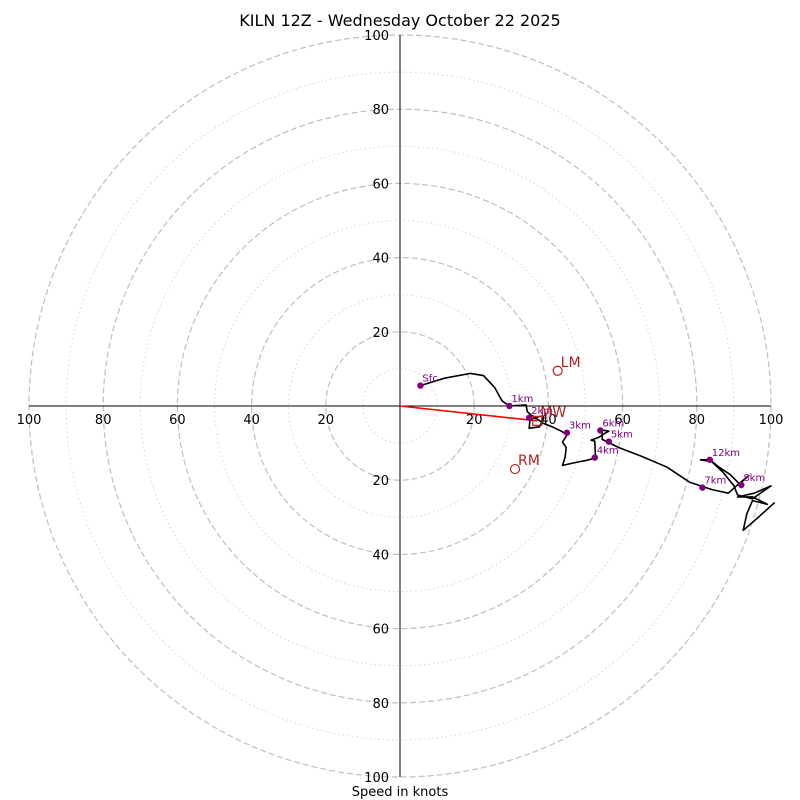  Describe the element at coordinates (754, 478) in the screenshot. I see `height-label-8km: 8km` at that location.